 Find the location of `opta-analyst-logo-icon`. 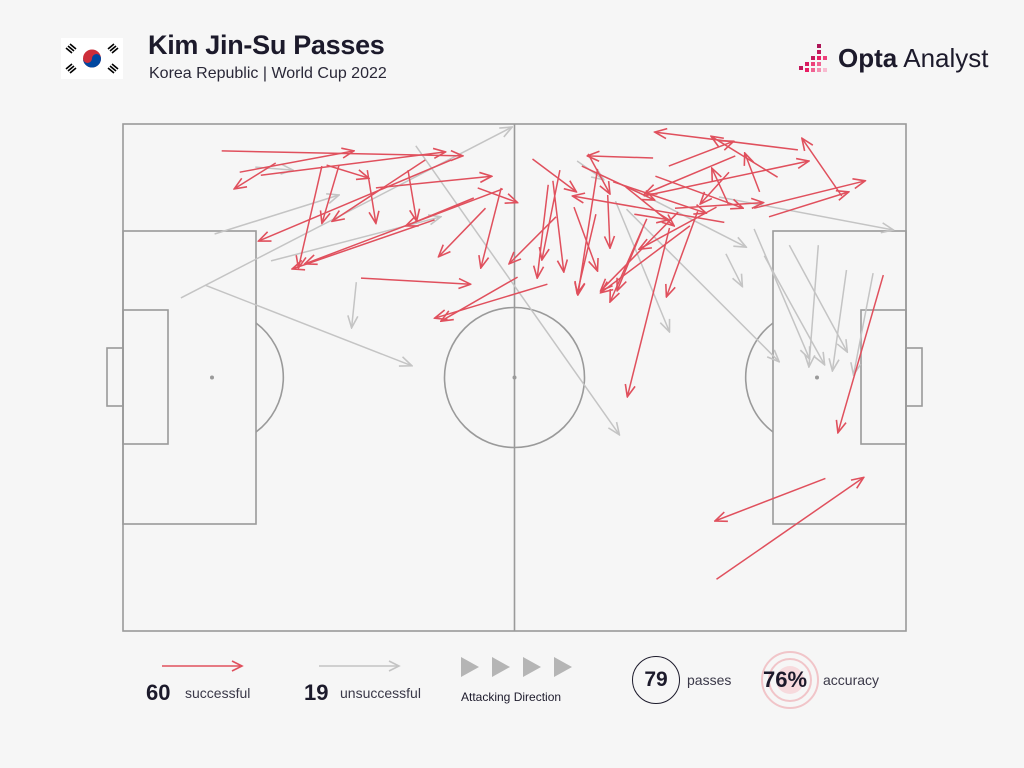

opta-analyst-logo-icon is located at coordinates (813, 58).